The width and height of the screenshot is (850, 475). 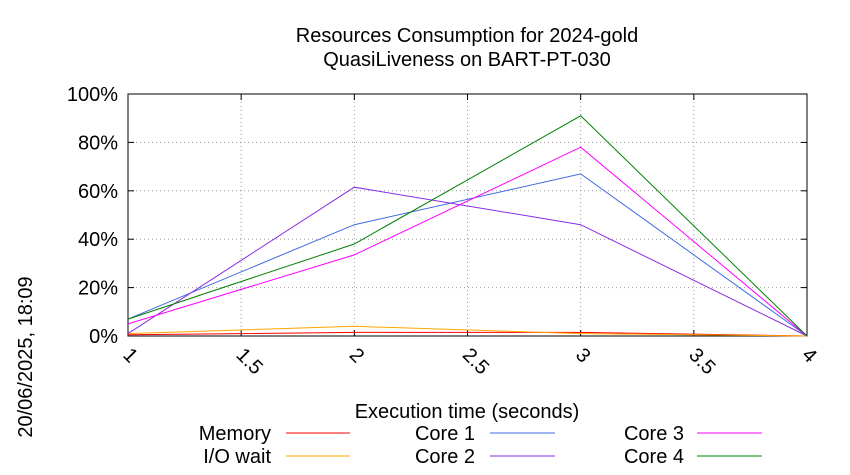 I want to click on y-tick-label: 40%, so click(x=98, y=240).